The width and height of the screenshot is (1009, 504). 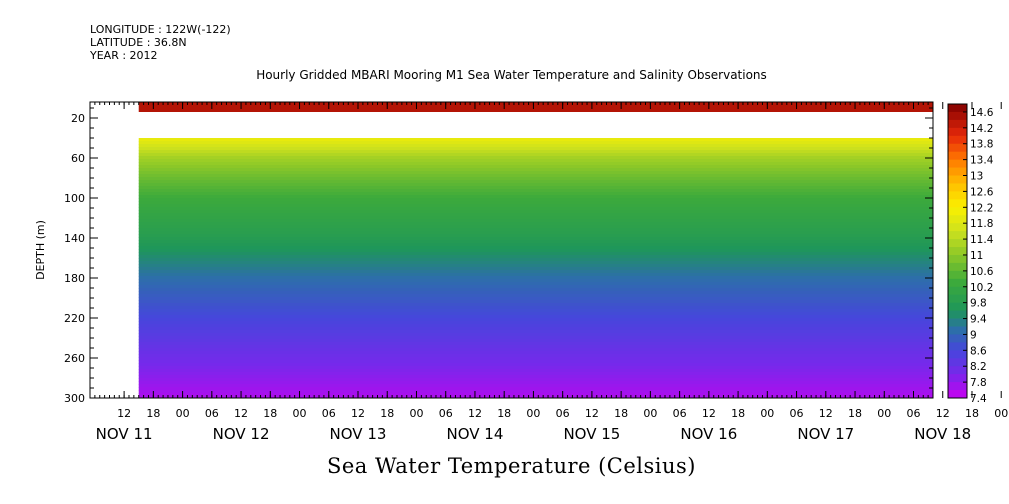 I want to click on colorbar-label: 12.2, so click(x=981, y=208).